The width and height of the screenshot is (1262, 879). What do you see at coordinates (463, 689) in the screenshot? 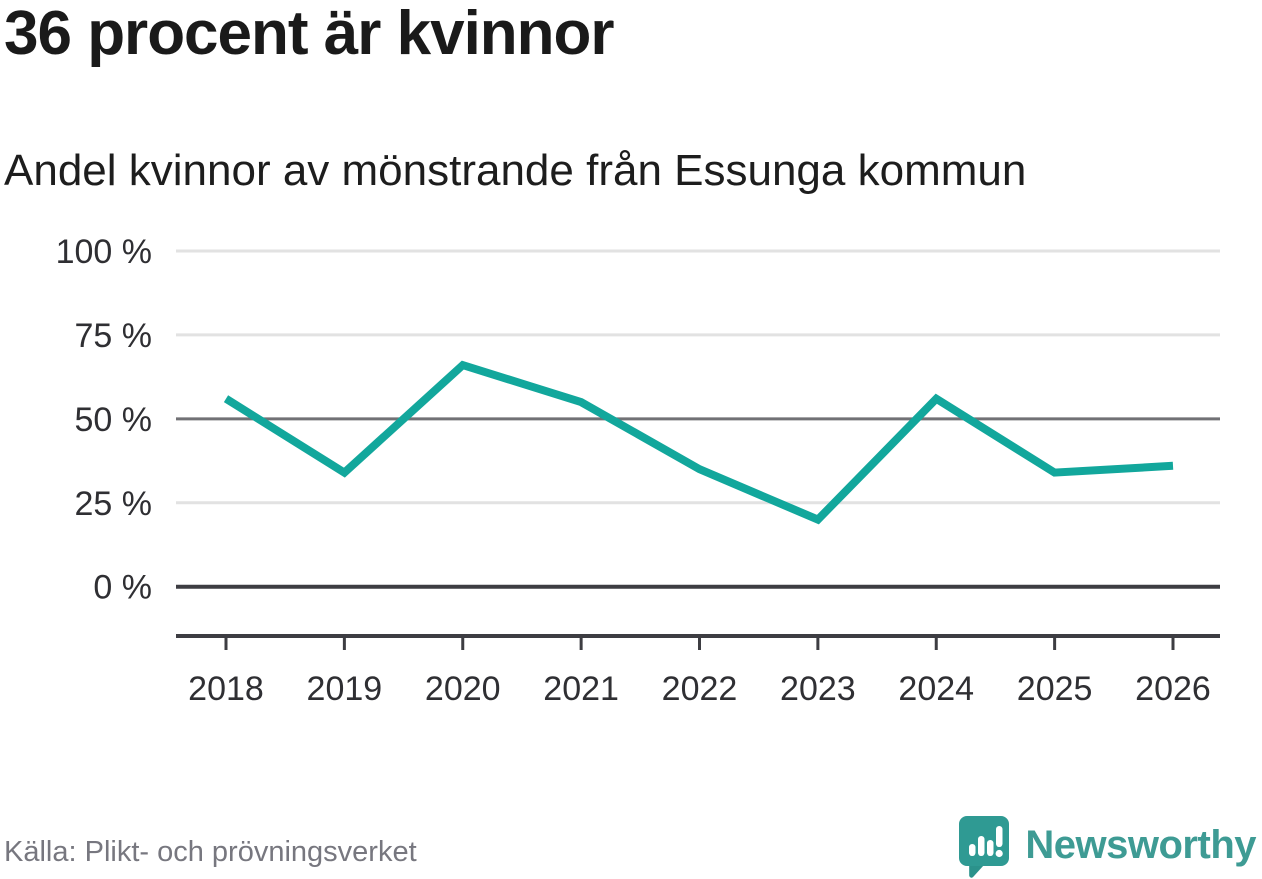
I see `x-axis-label-2020: 2020` at bounding box center [463, 689].